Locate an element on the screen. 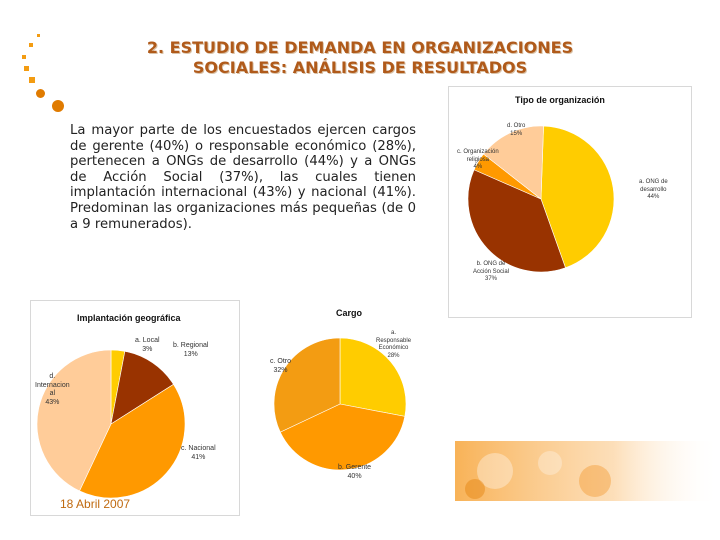 This screenshot has width=720, height=540. slice-label-c: c. Nacional 41% is located at coordinates (198, 453).